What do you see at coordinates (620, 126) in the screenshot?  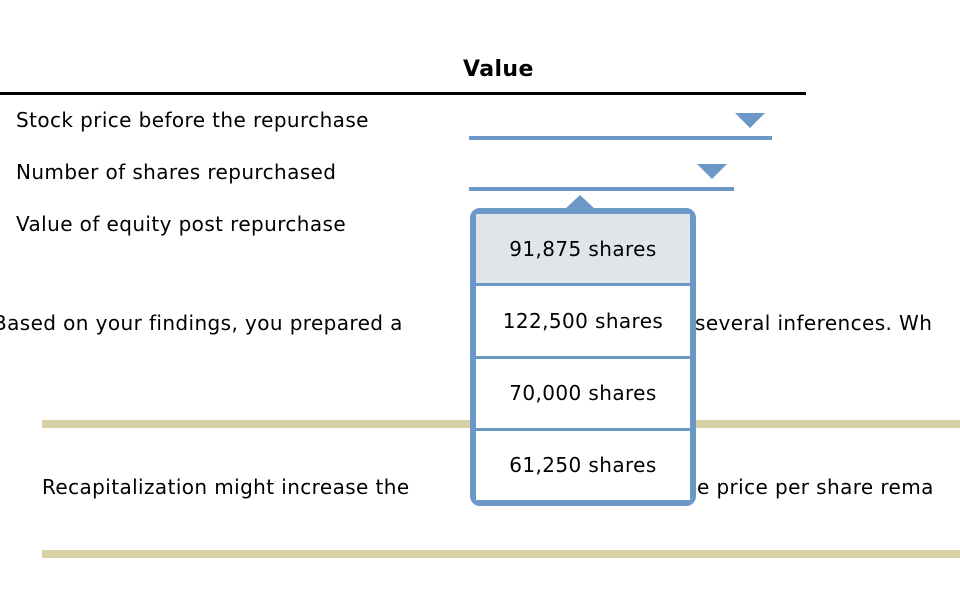 I see `dropdown-stock-price` at bounding box center [620, 126].